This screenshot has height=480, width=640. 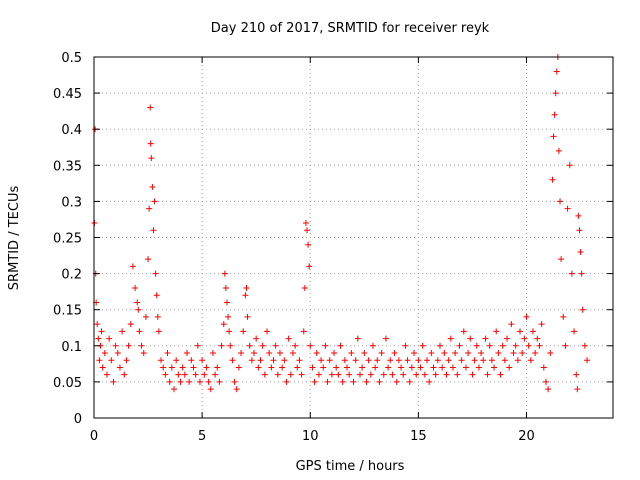 What do you see at coordinates (418, 436) in the screenshot?
I see `x-tick-label: 15` at bounding box center [418, 436].